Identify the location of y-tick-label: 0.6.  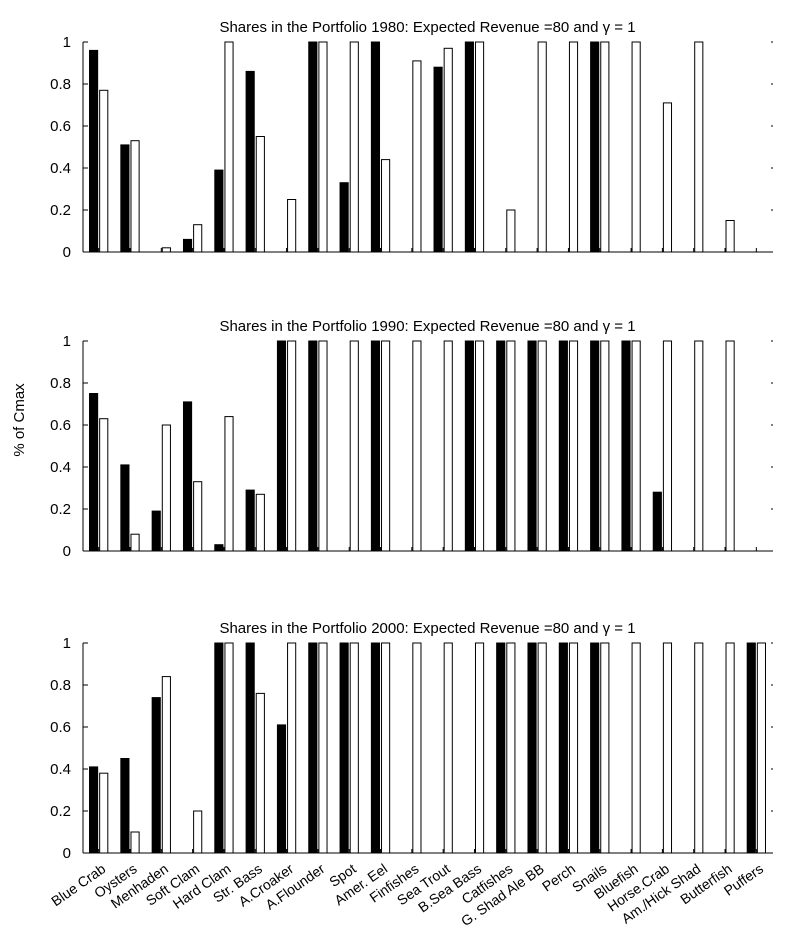
(60, 425).